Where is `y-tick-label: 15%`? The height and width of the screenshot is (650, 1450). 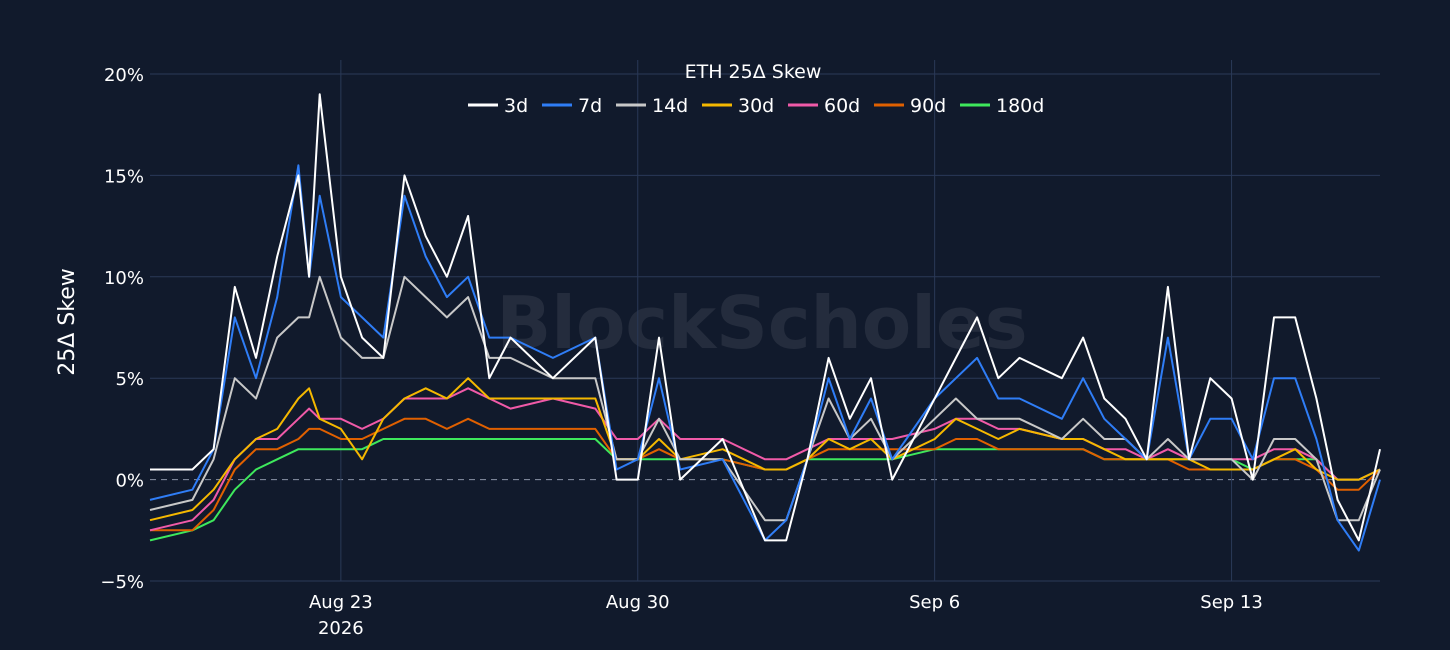 y-tick-label: 15% is located at coordinates (124, 176).